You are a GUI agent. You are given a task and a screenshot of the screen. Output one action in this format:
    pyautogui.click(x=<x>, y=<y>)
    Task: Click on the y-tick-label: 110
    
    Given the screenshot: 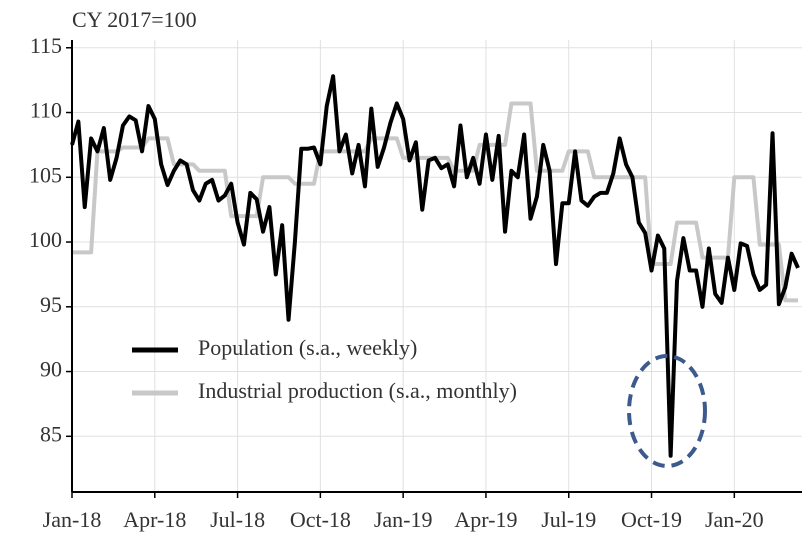 What is the action you would take?
    pyautogui.click(x=46, y=110)
    